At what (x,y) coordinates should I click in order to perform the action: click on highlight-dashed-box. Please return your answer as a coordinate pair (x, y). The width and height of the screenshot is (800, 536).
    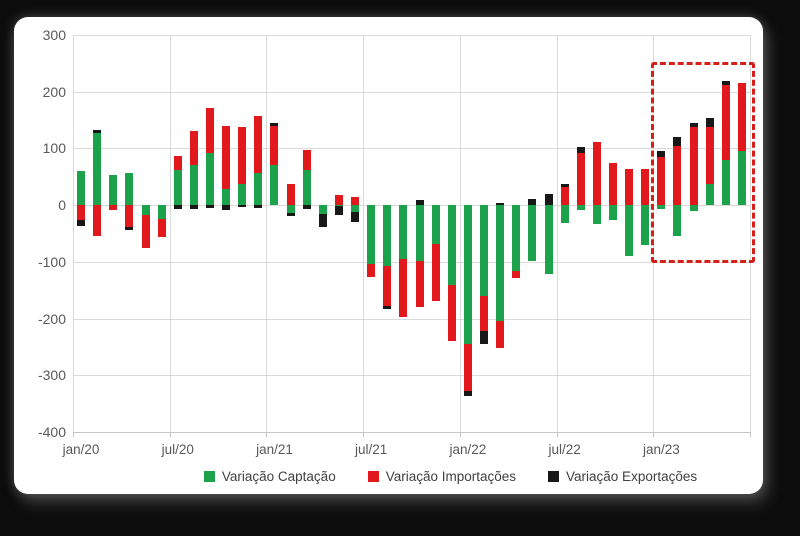
    Looking at the image, I should click on (703, 163).